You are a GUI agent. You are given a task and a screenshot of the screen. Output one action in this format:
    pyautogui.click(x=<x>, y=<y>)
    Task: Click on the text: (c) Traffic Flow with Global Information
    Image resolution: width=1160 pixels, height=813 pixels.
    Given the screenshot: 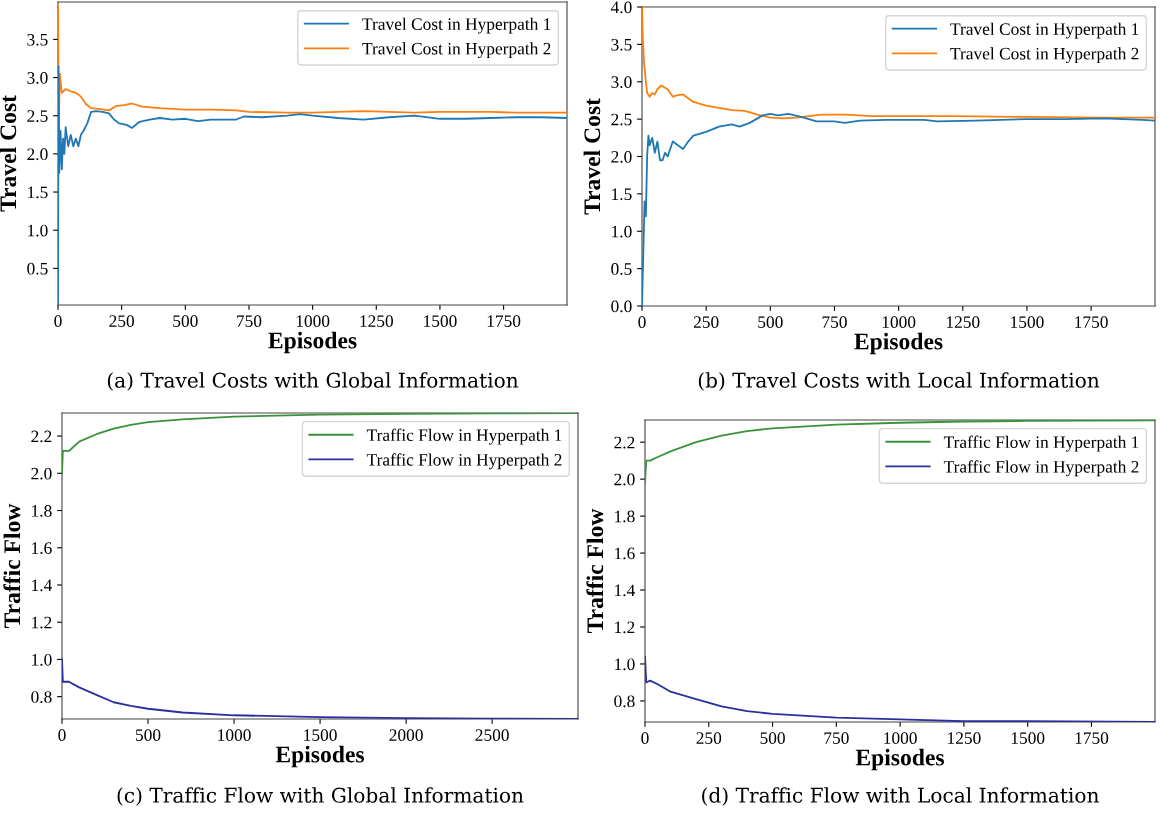 What is the action you would take?
    pyautogui.click(x=320, y=796)
    